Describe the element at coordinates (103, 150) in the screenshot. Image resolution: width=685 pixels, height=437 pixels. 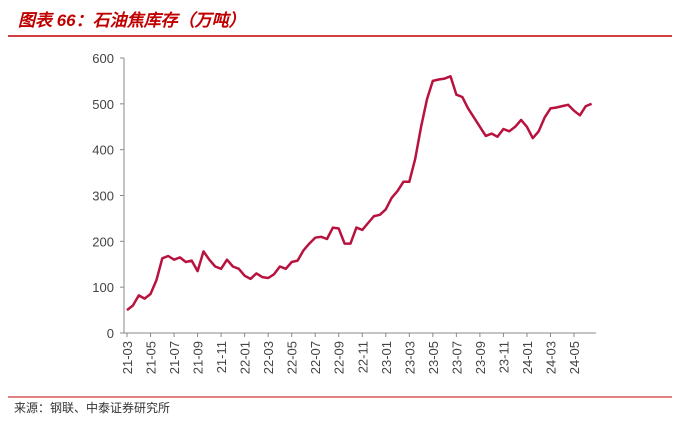
I see `y-tick-label: 400` at that location.